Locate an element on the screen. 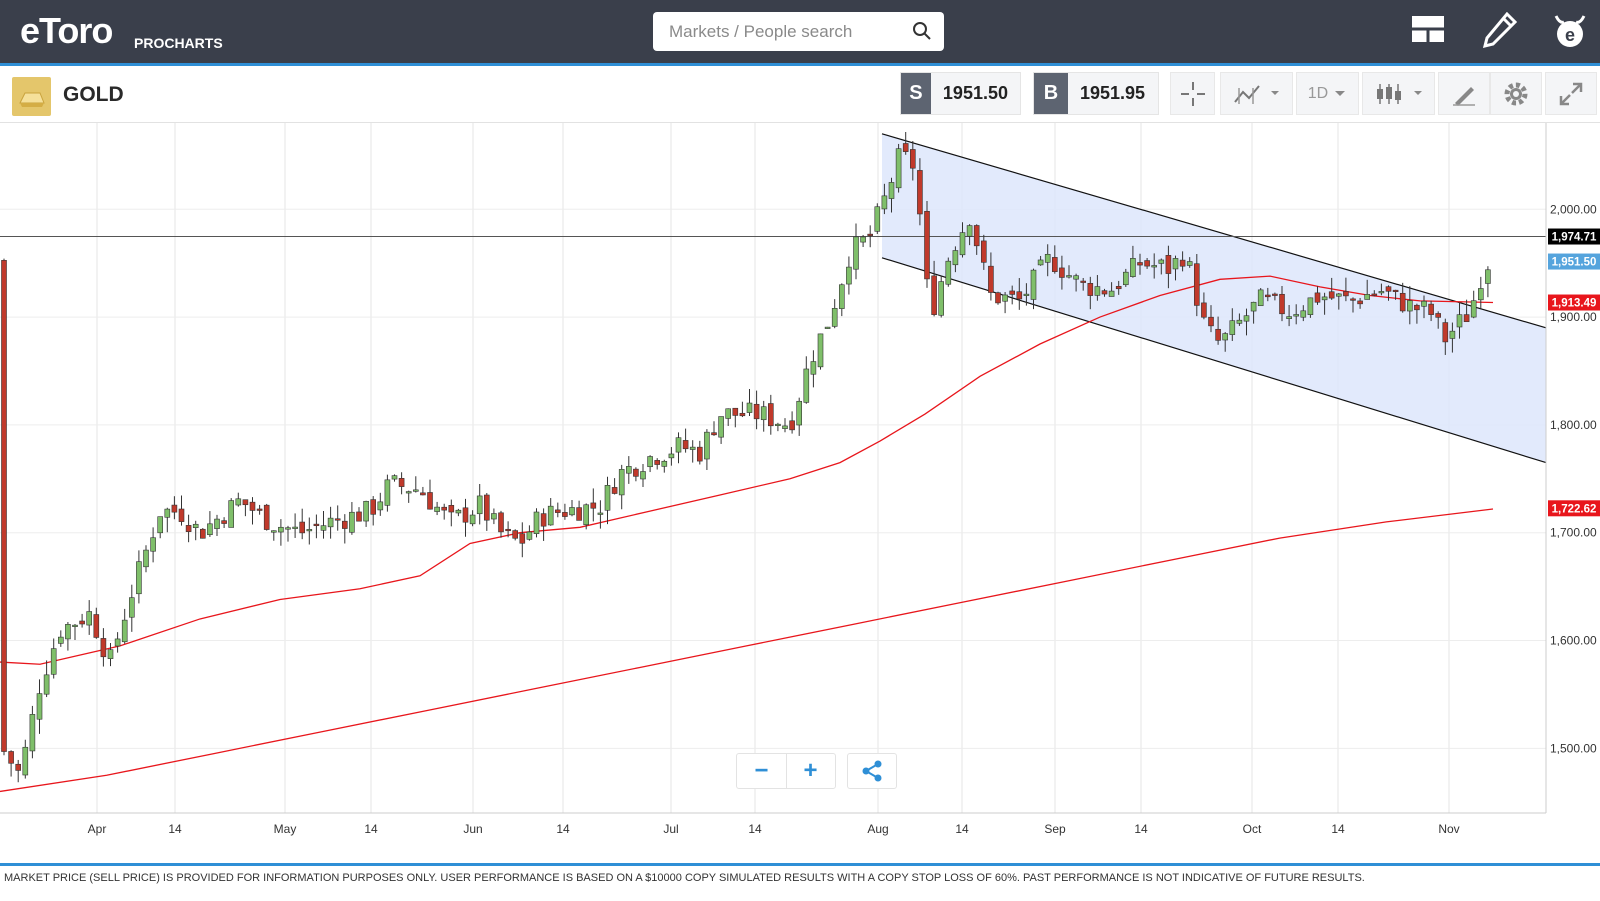 The image size is (1600, 901). search-box is located at coordinates (798, 31).